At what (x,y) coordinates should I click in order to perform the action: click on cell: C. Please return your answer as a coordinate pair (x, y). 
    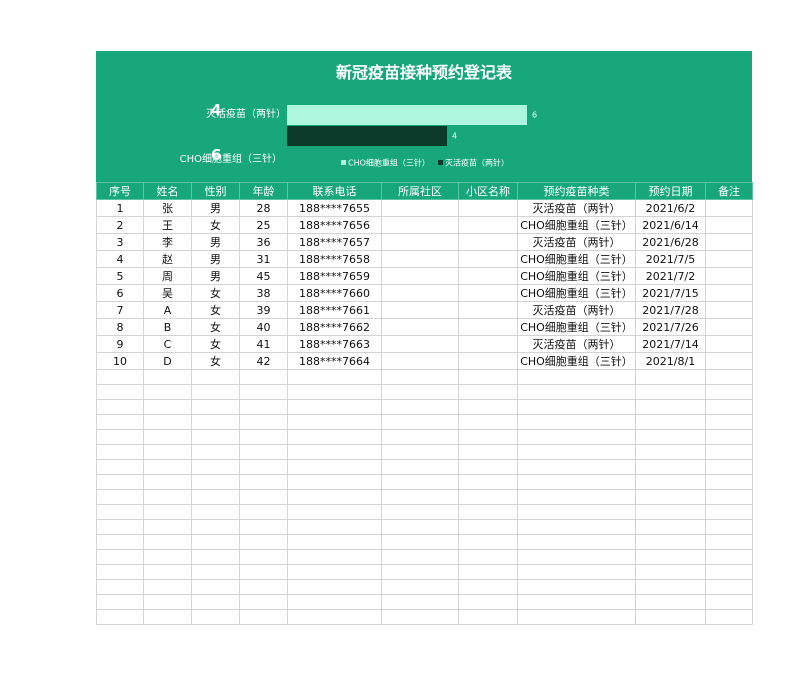
    Looking at the image, I should click on (167, 344).